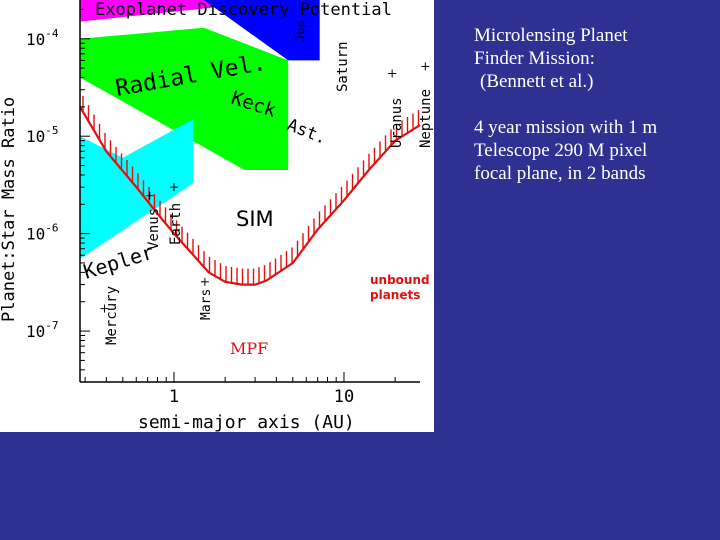 The height and width of the screenshot is (540, 720). I want to click on chart-title: Exoplanet Discovery Potential, so click(243, 10).